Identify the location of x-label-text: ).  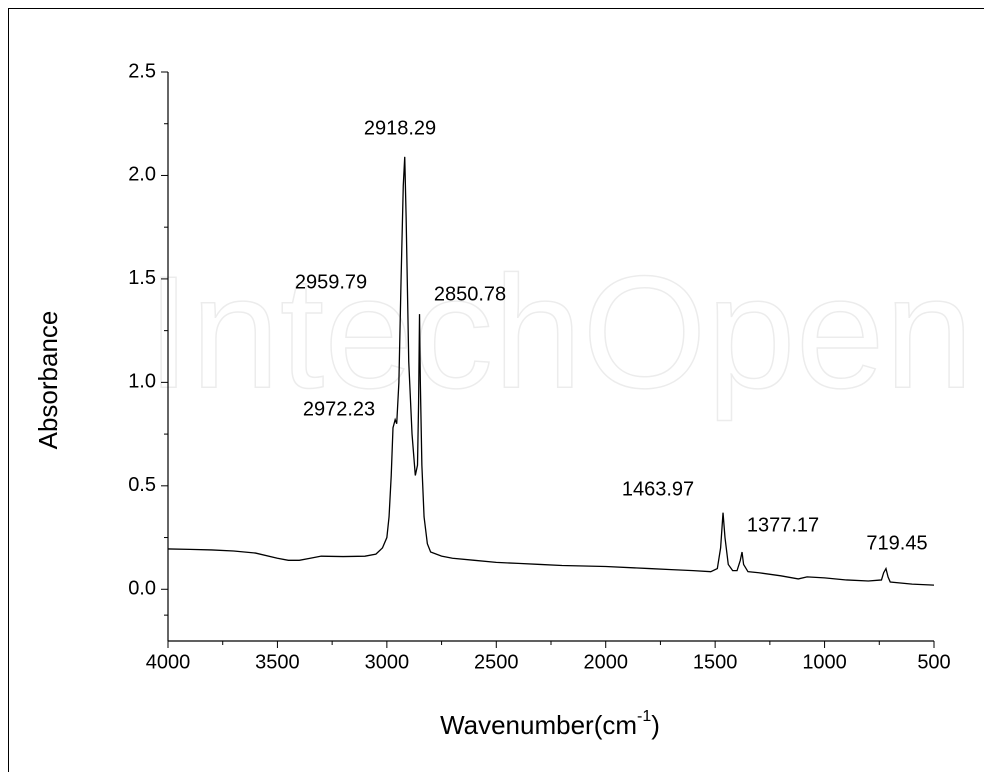
(655, 725).